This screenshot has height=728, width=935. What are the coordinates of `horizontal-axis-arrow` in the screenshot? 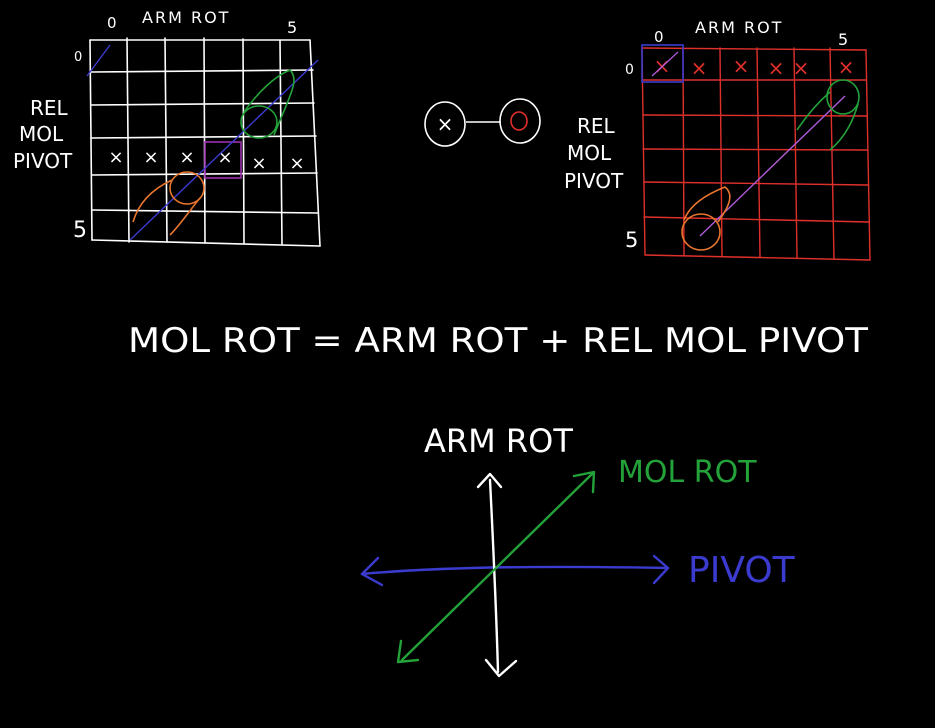 It's located at (515, 570).